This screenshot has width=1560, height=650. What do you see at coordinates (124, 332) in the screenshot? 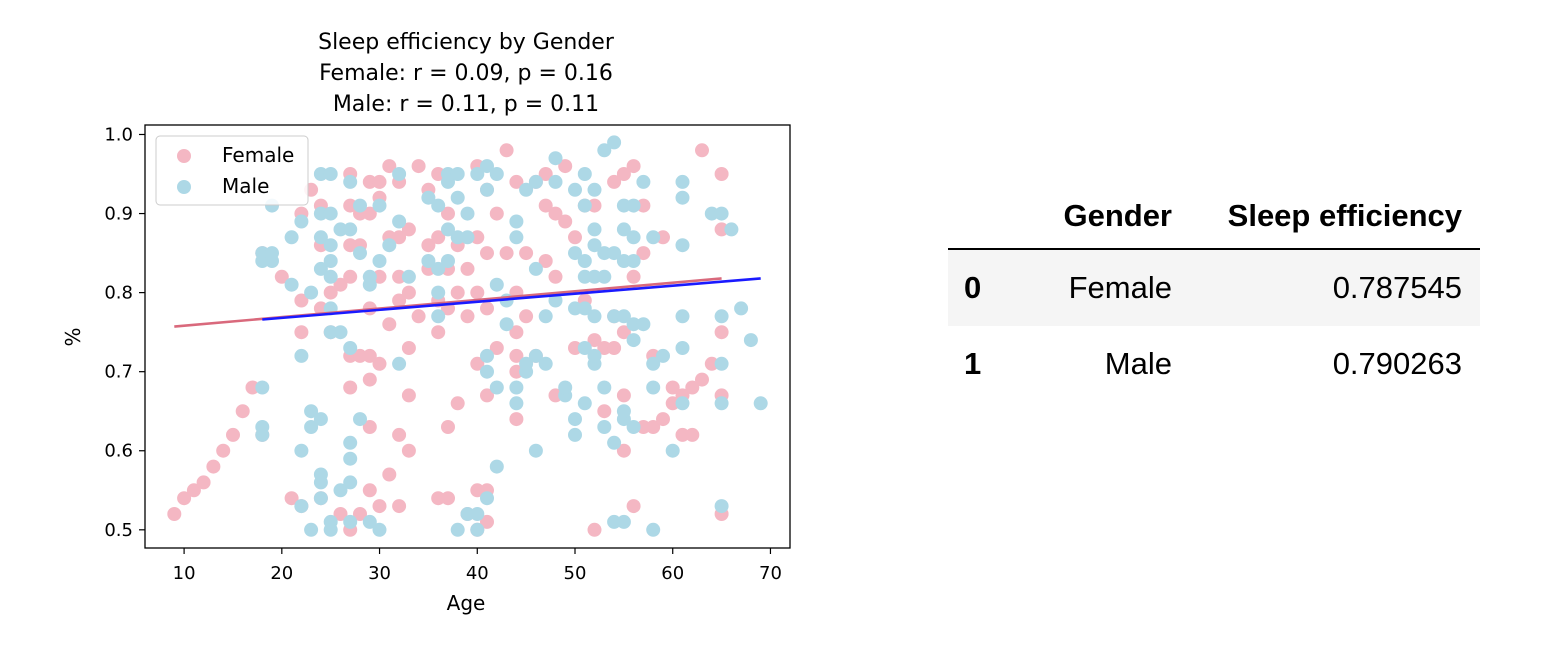
I see `y-axis-ticks: 0.5 0.6 0.7 0.8 0.9 1.0` at bounding box center [124, 332].